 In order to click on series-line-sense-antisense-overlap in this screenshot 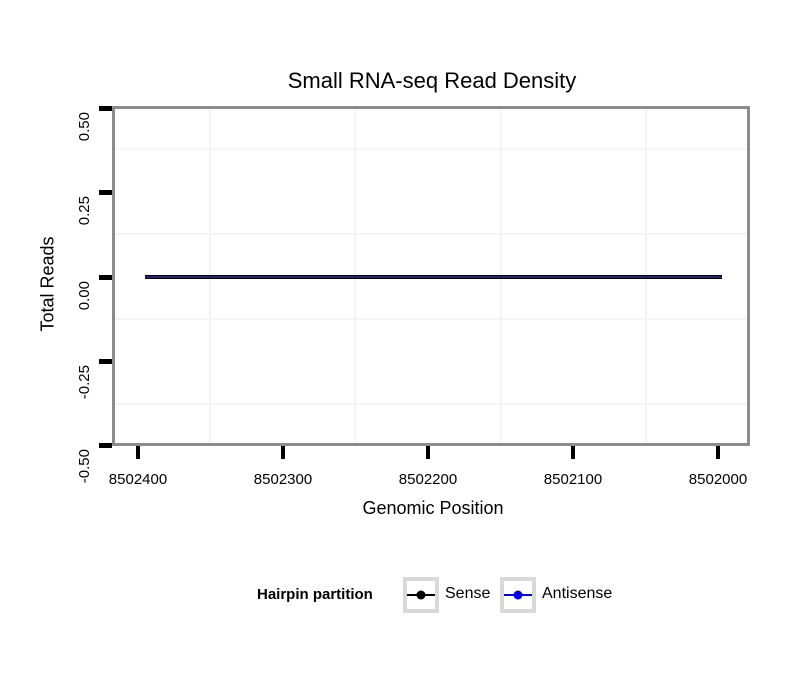, I will do `click(433, 277)`.